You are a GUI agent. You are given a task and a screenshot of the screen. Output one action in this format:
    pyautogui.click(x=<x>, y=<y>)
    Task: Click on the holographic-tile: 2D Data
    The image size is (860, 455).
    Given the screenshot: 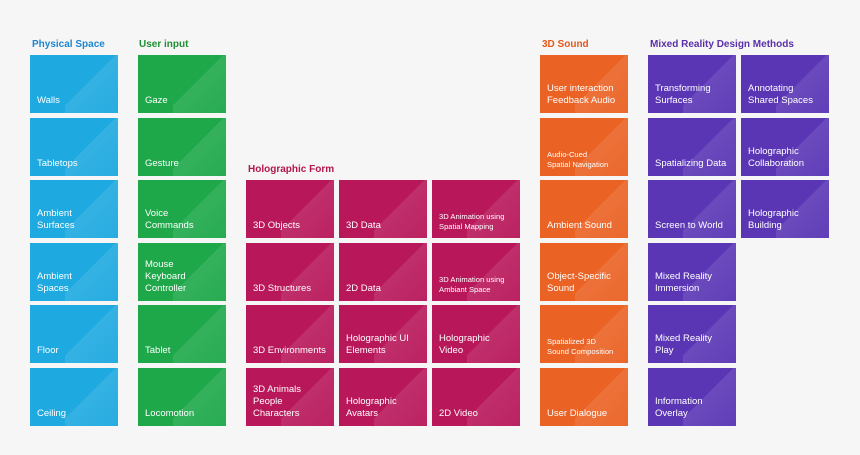 What is the action you would take?
    pyautogui.click(x=383, y=272)
    